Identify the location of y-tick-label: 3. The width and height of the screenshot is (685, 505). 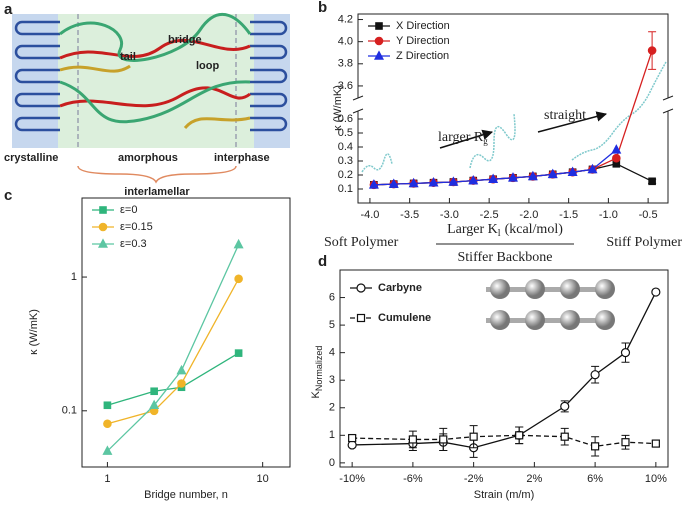
(332, 380).